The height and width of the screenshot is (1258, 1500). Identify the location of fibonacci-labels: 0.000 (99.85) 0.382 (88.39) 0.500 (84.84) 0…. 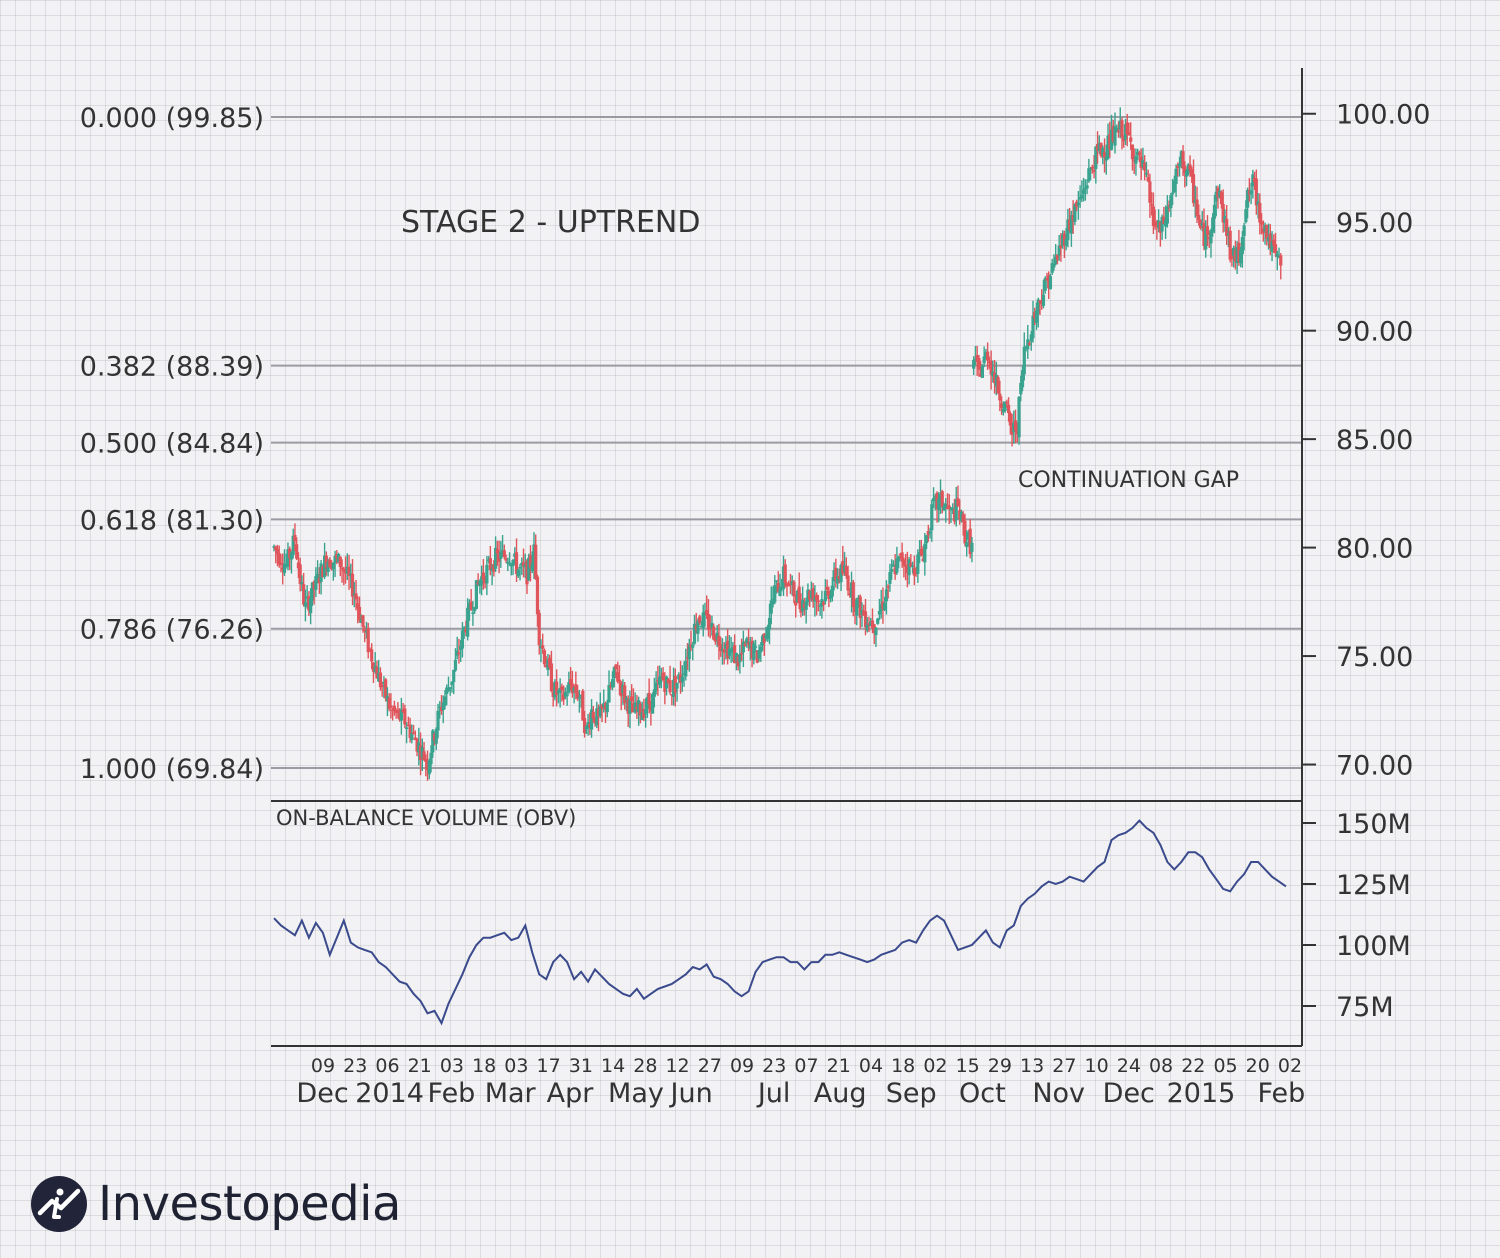
(172, 444).